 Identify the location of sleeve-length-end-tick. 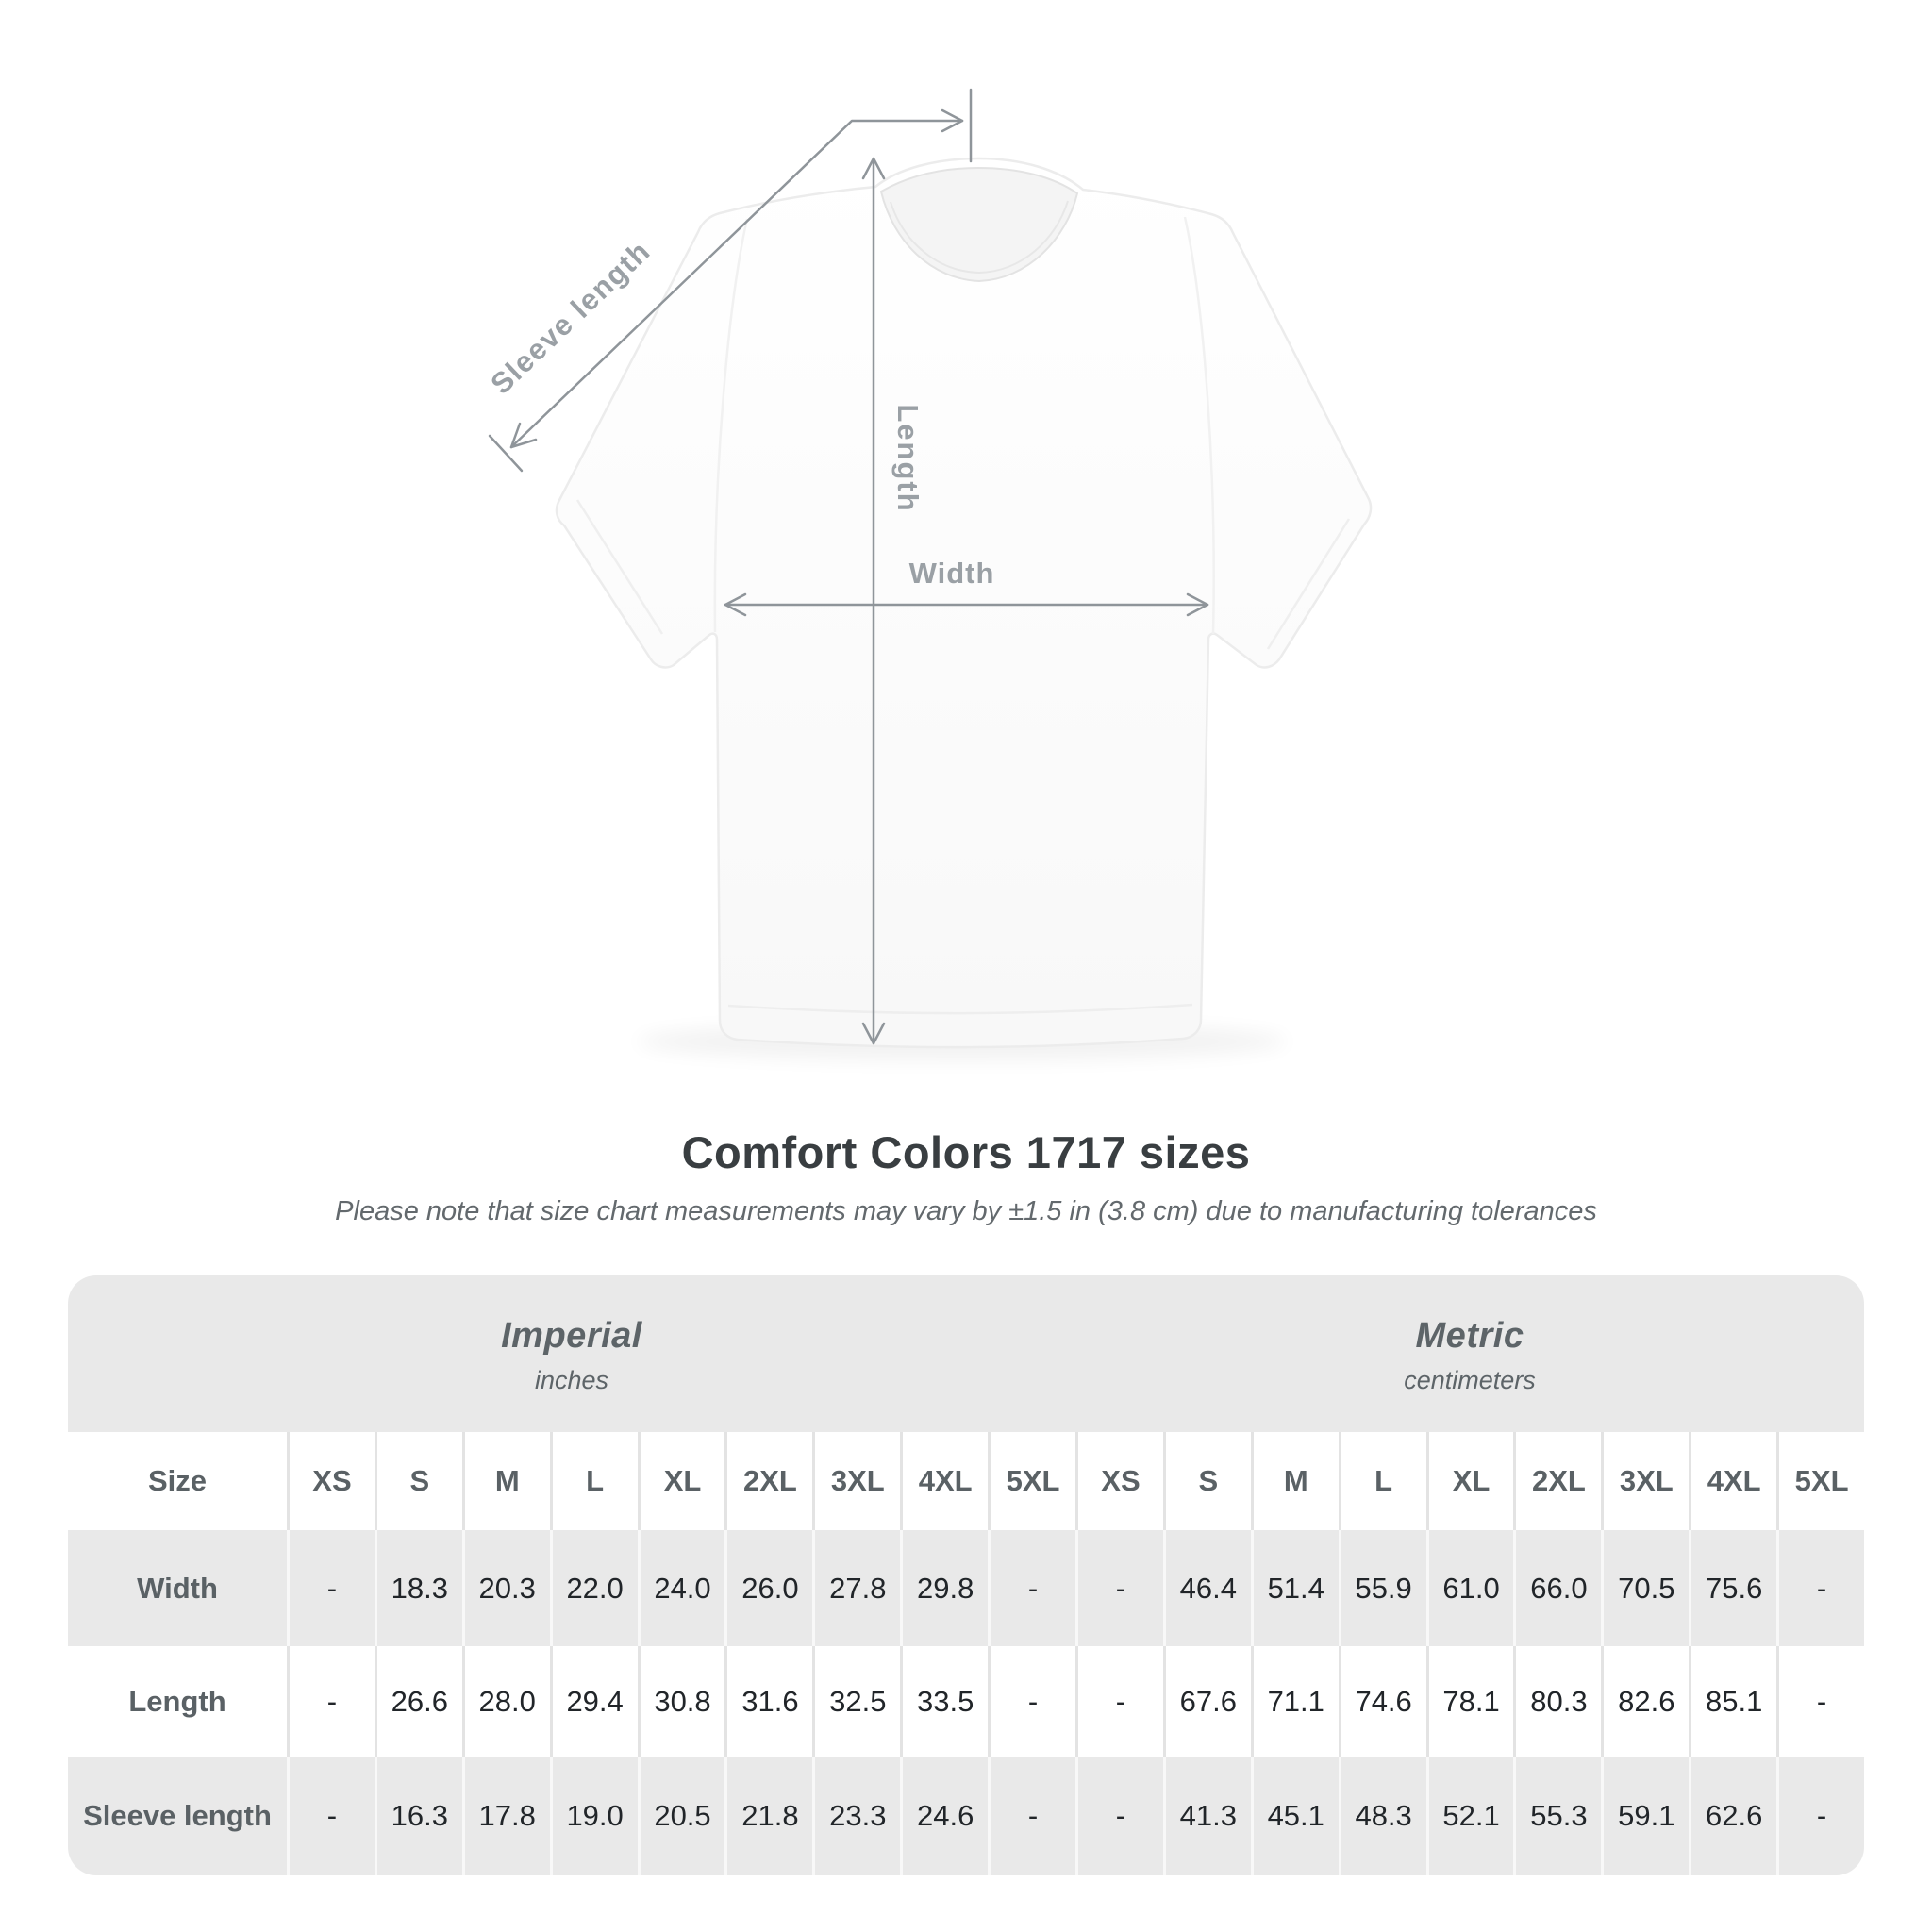
(506, 453).